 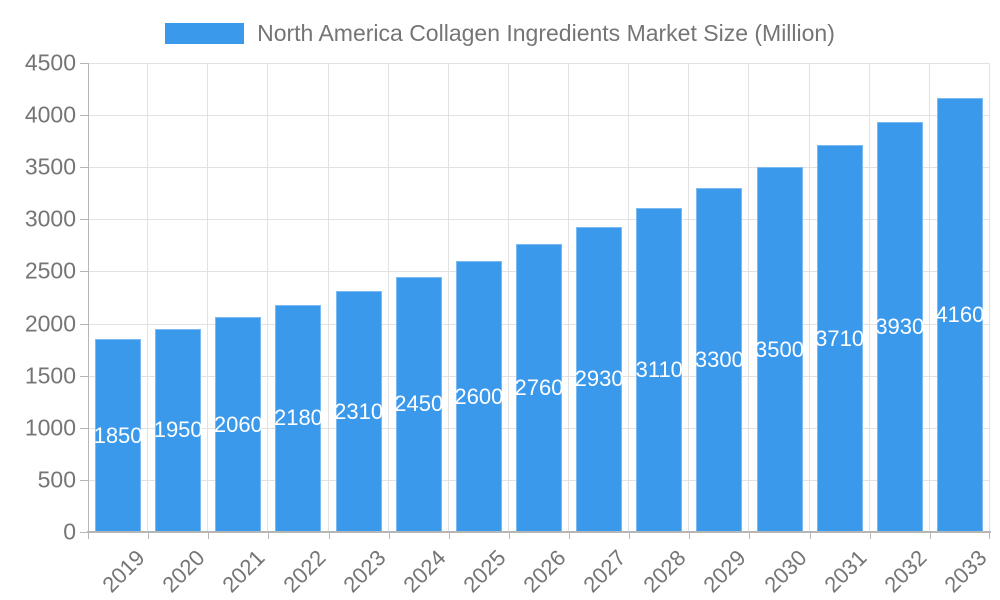 I want to click on y-tick-label: 3500, so click(x=50, y=166).